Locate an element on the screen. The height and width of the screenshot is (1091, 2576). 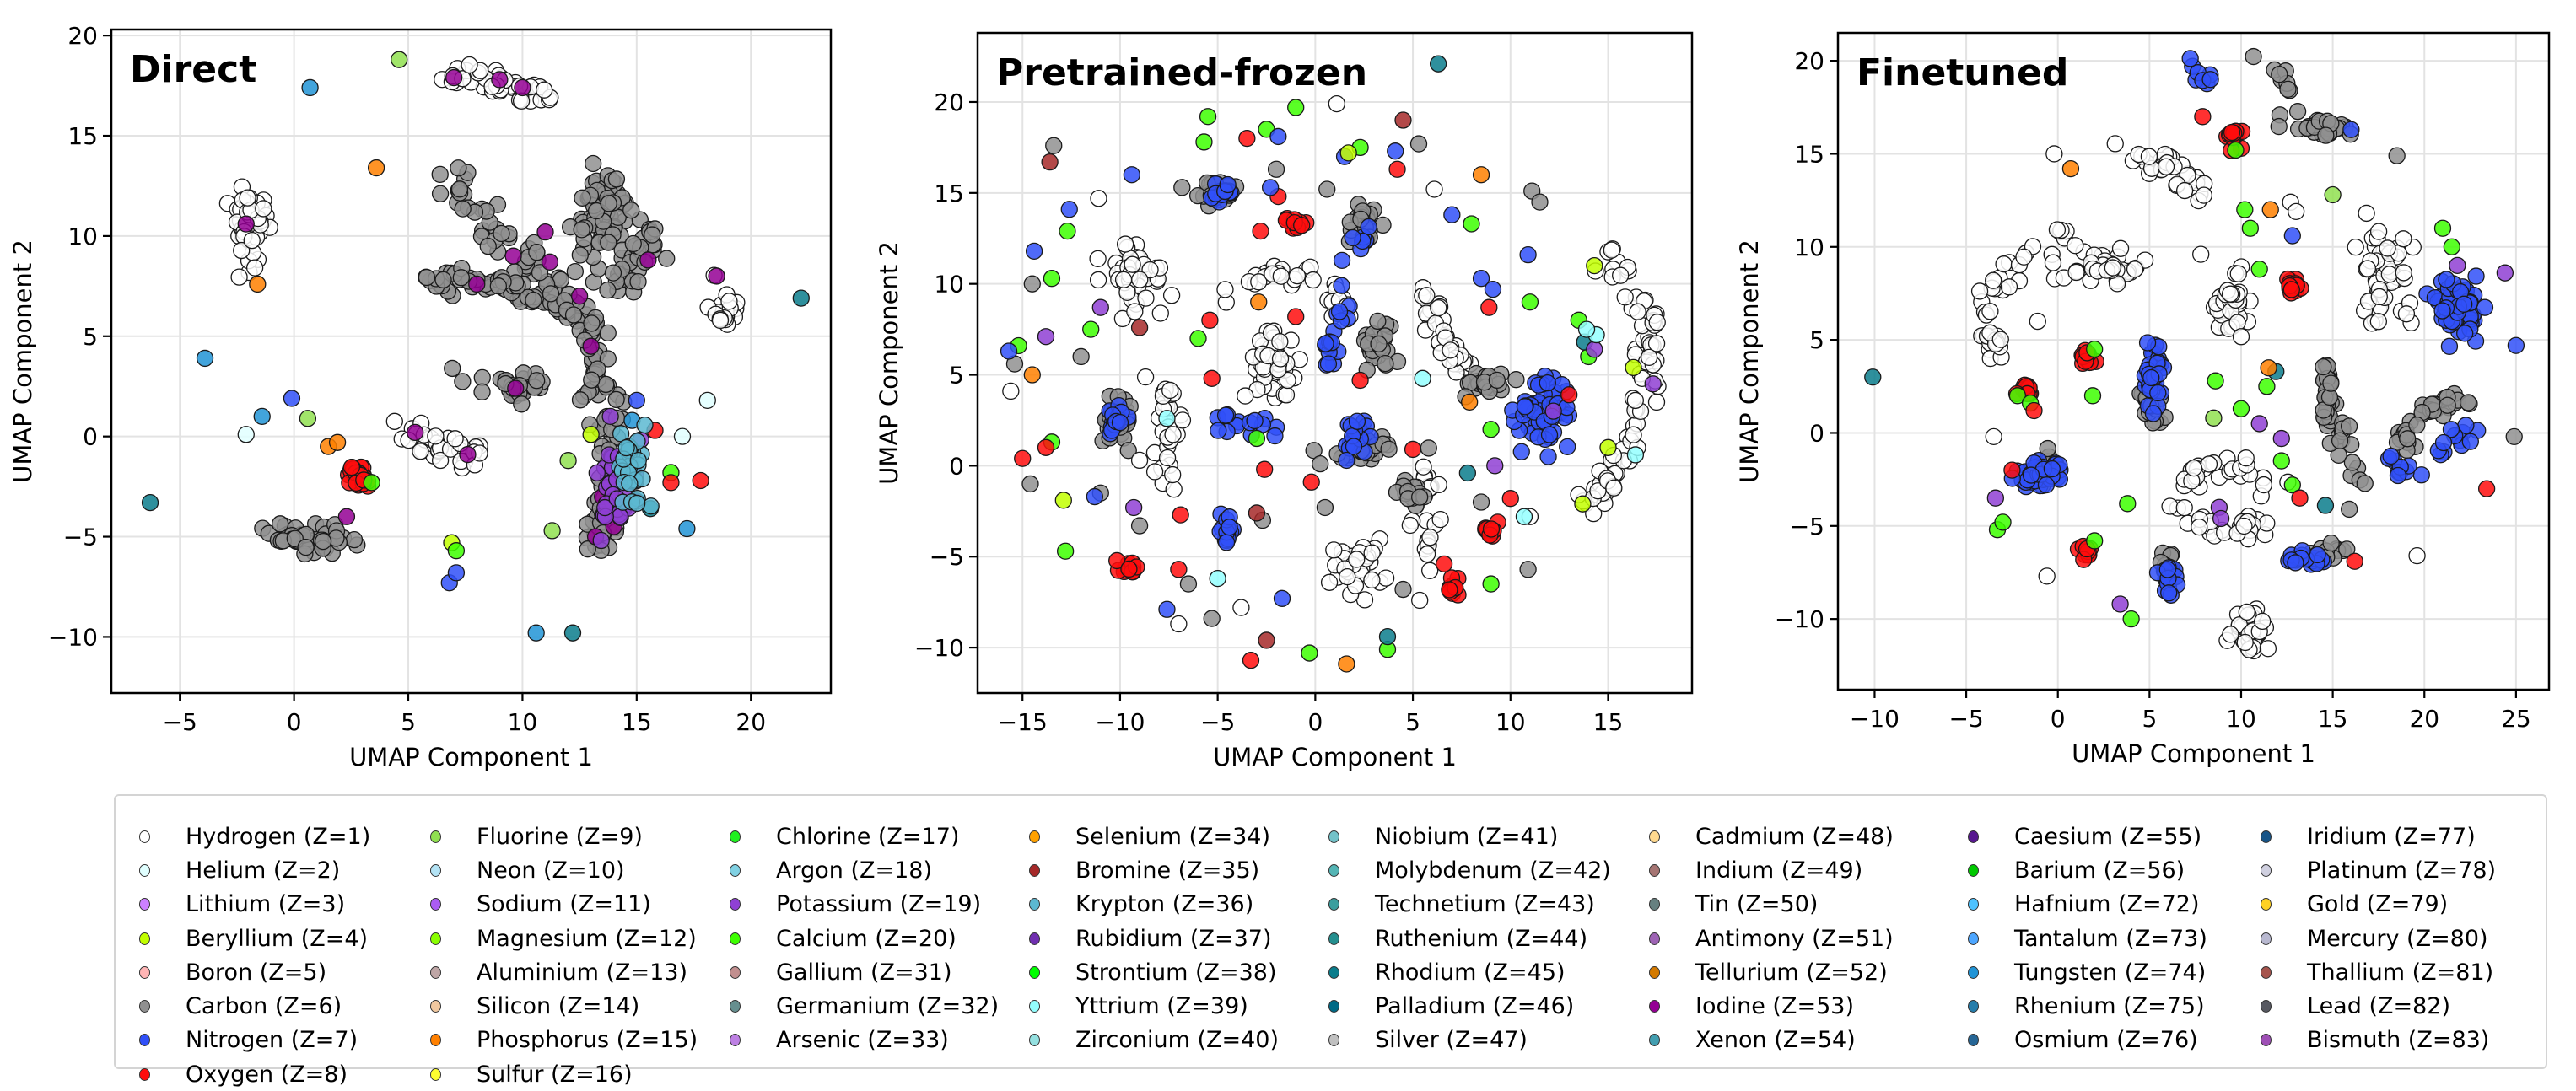
legend-label: Strontium (Z=38) is located at coordinates (1176, 972).